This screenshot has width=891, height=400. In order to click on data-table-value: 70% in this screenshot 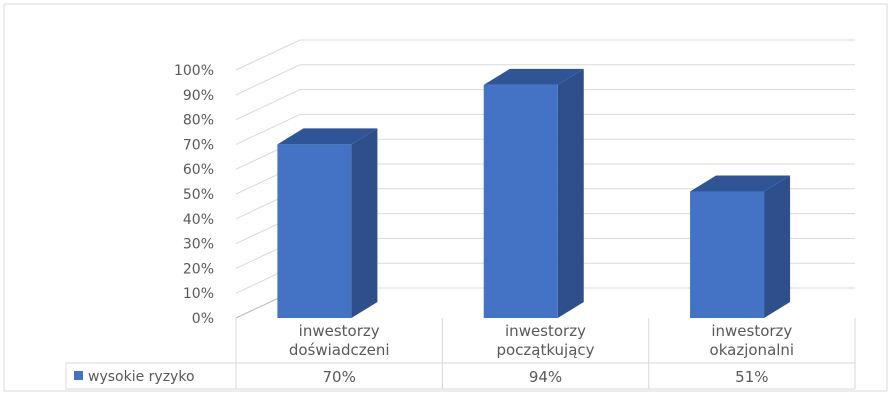, I will do `click(338, 377)`.